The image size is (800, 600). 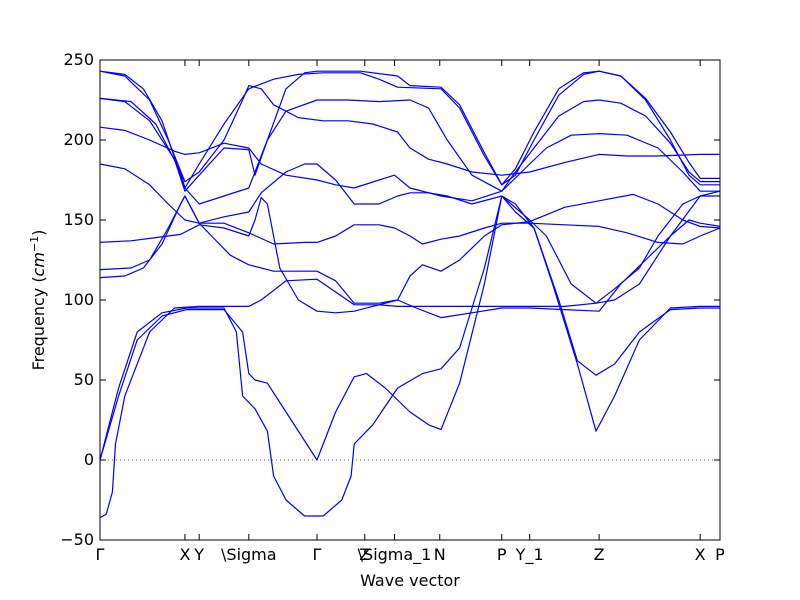 What do you see at coordinates (198, 554) in the screenshot?
I see `kpoint-label: Y` at bounding box center [198, 554].